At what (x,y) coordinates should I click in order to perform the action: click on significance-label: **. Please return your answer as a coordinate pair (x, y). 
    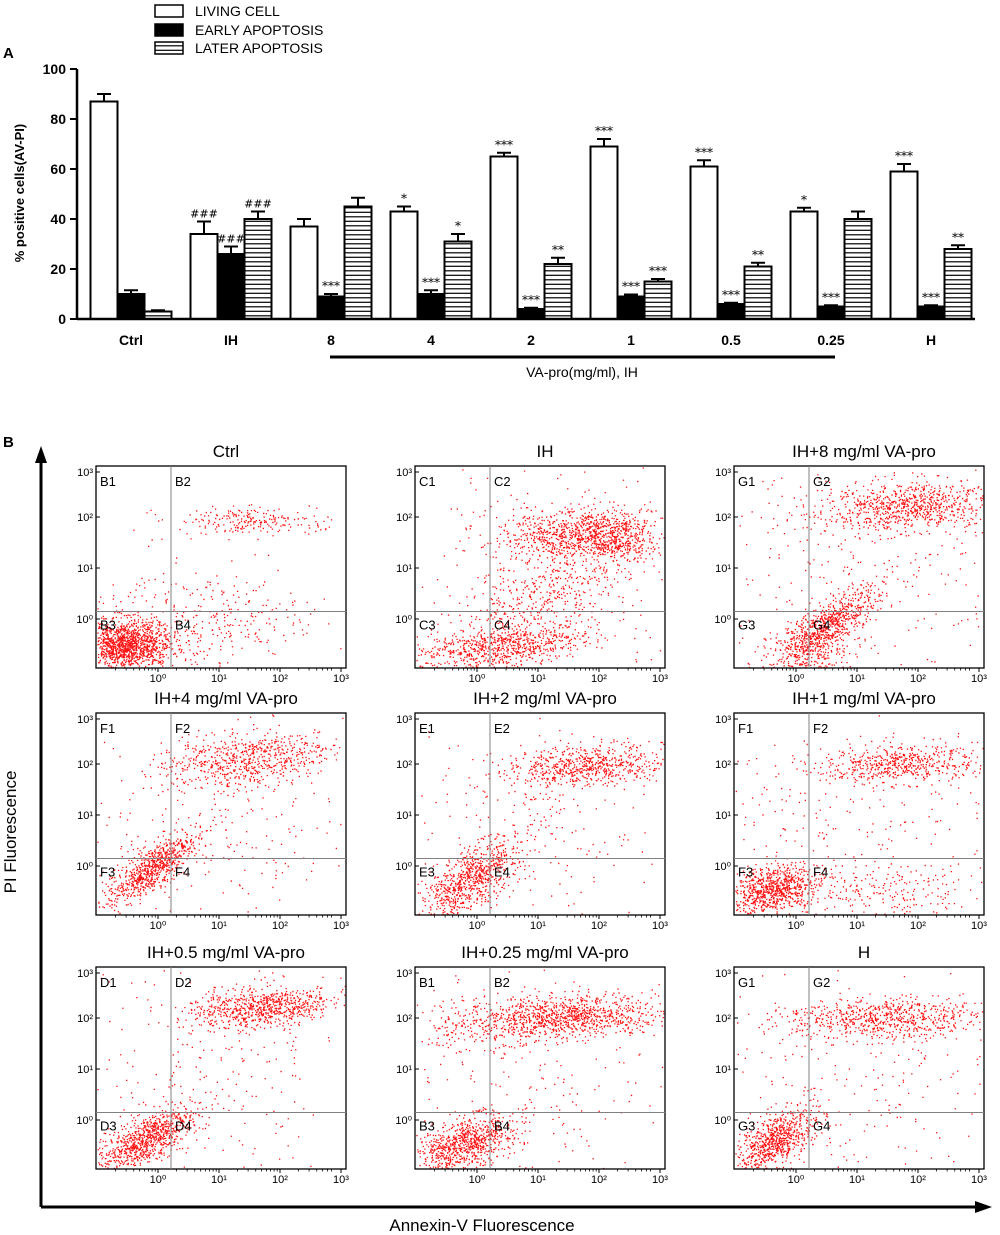
    Looking at the image, I should click on (558, 250).